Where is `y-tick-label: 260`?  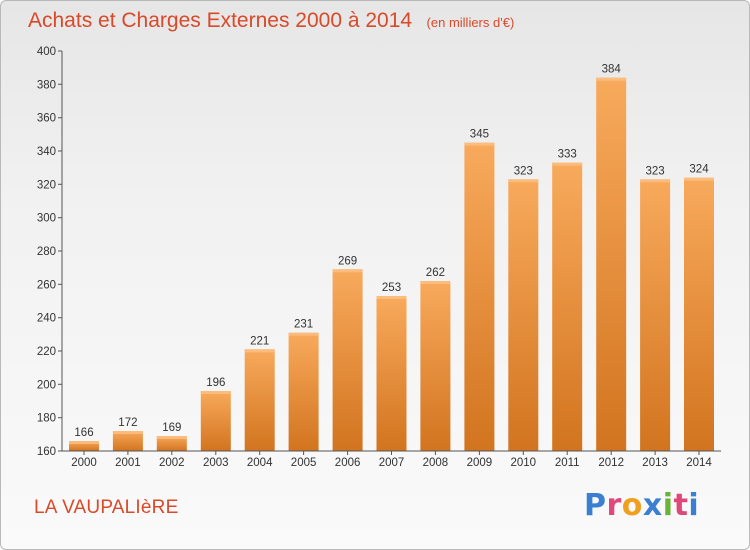 y-tick-label: 260 is located at coordinates (46, 285).